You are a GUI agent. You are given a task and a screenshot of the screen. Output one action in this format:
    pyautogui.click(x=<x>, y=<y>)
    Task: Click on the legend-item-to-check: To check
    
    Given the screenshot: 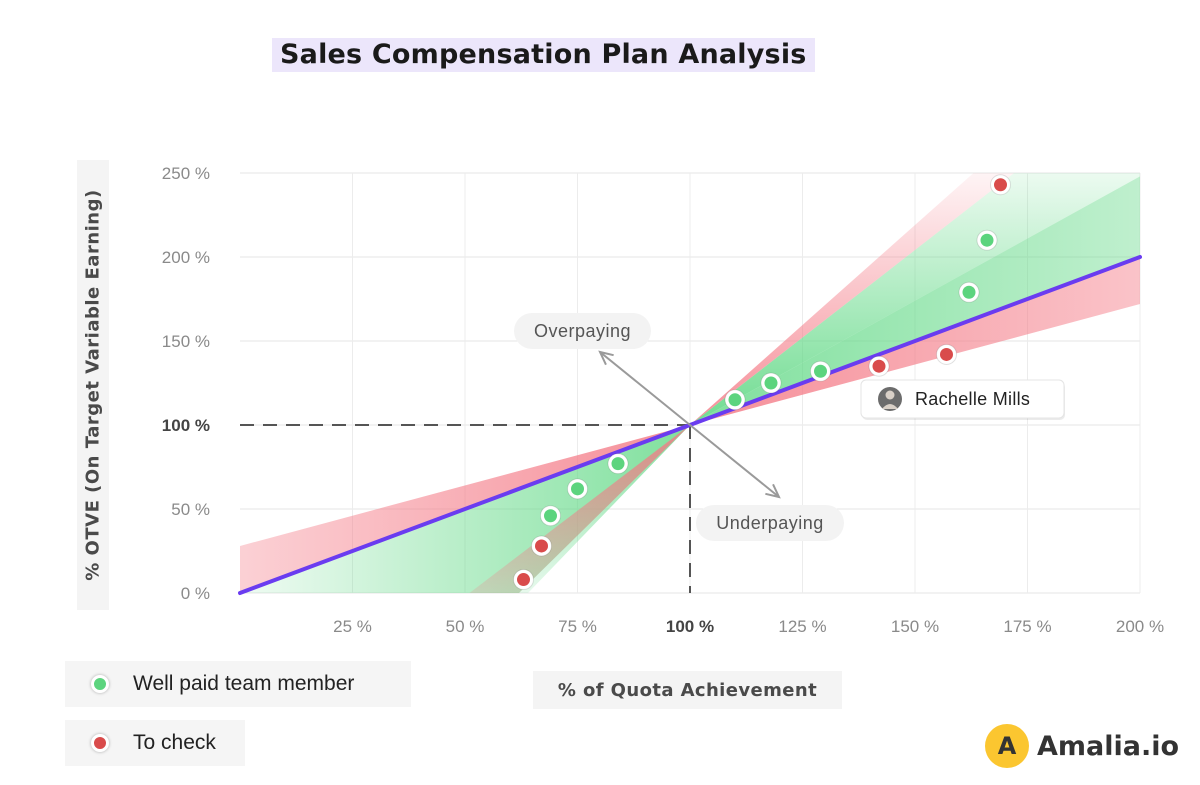 What is the action you would take?
    pyautogui.click(x=155, y=743)
    